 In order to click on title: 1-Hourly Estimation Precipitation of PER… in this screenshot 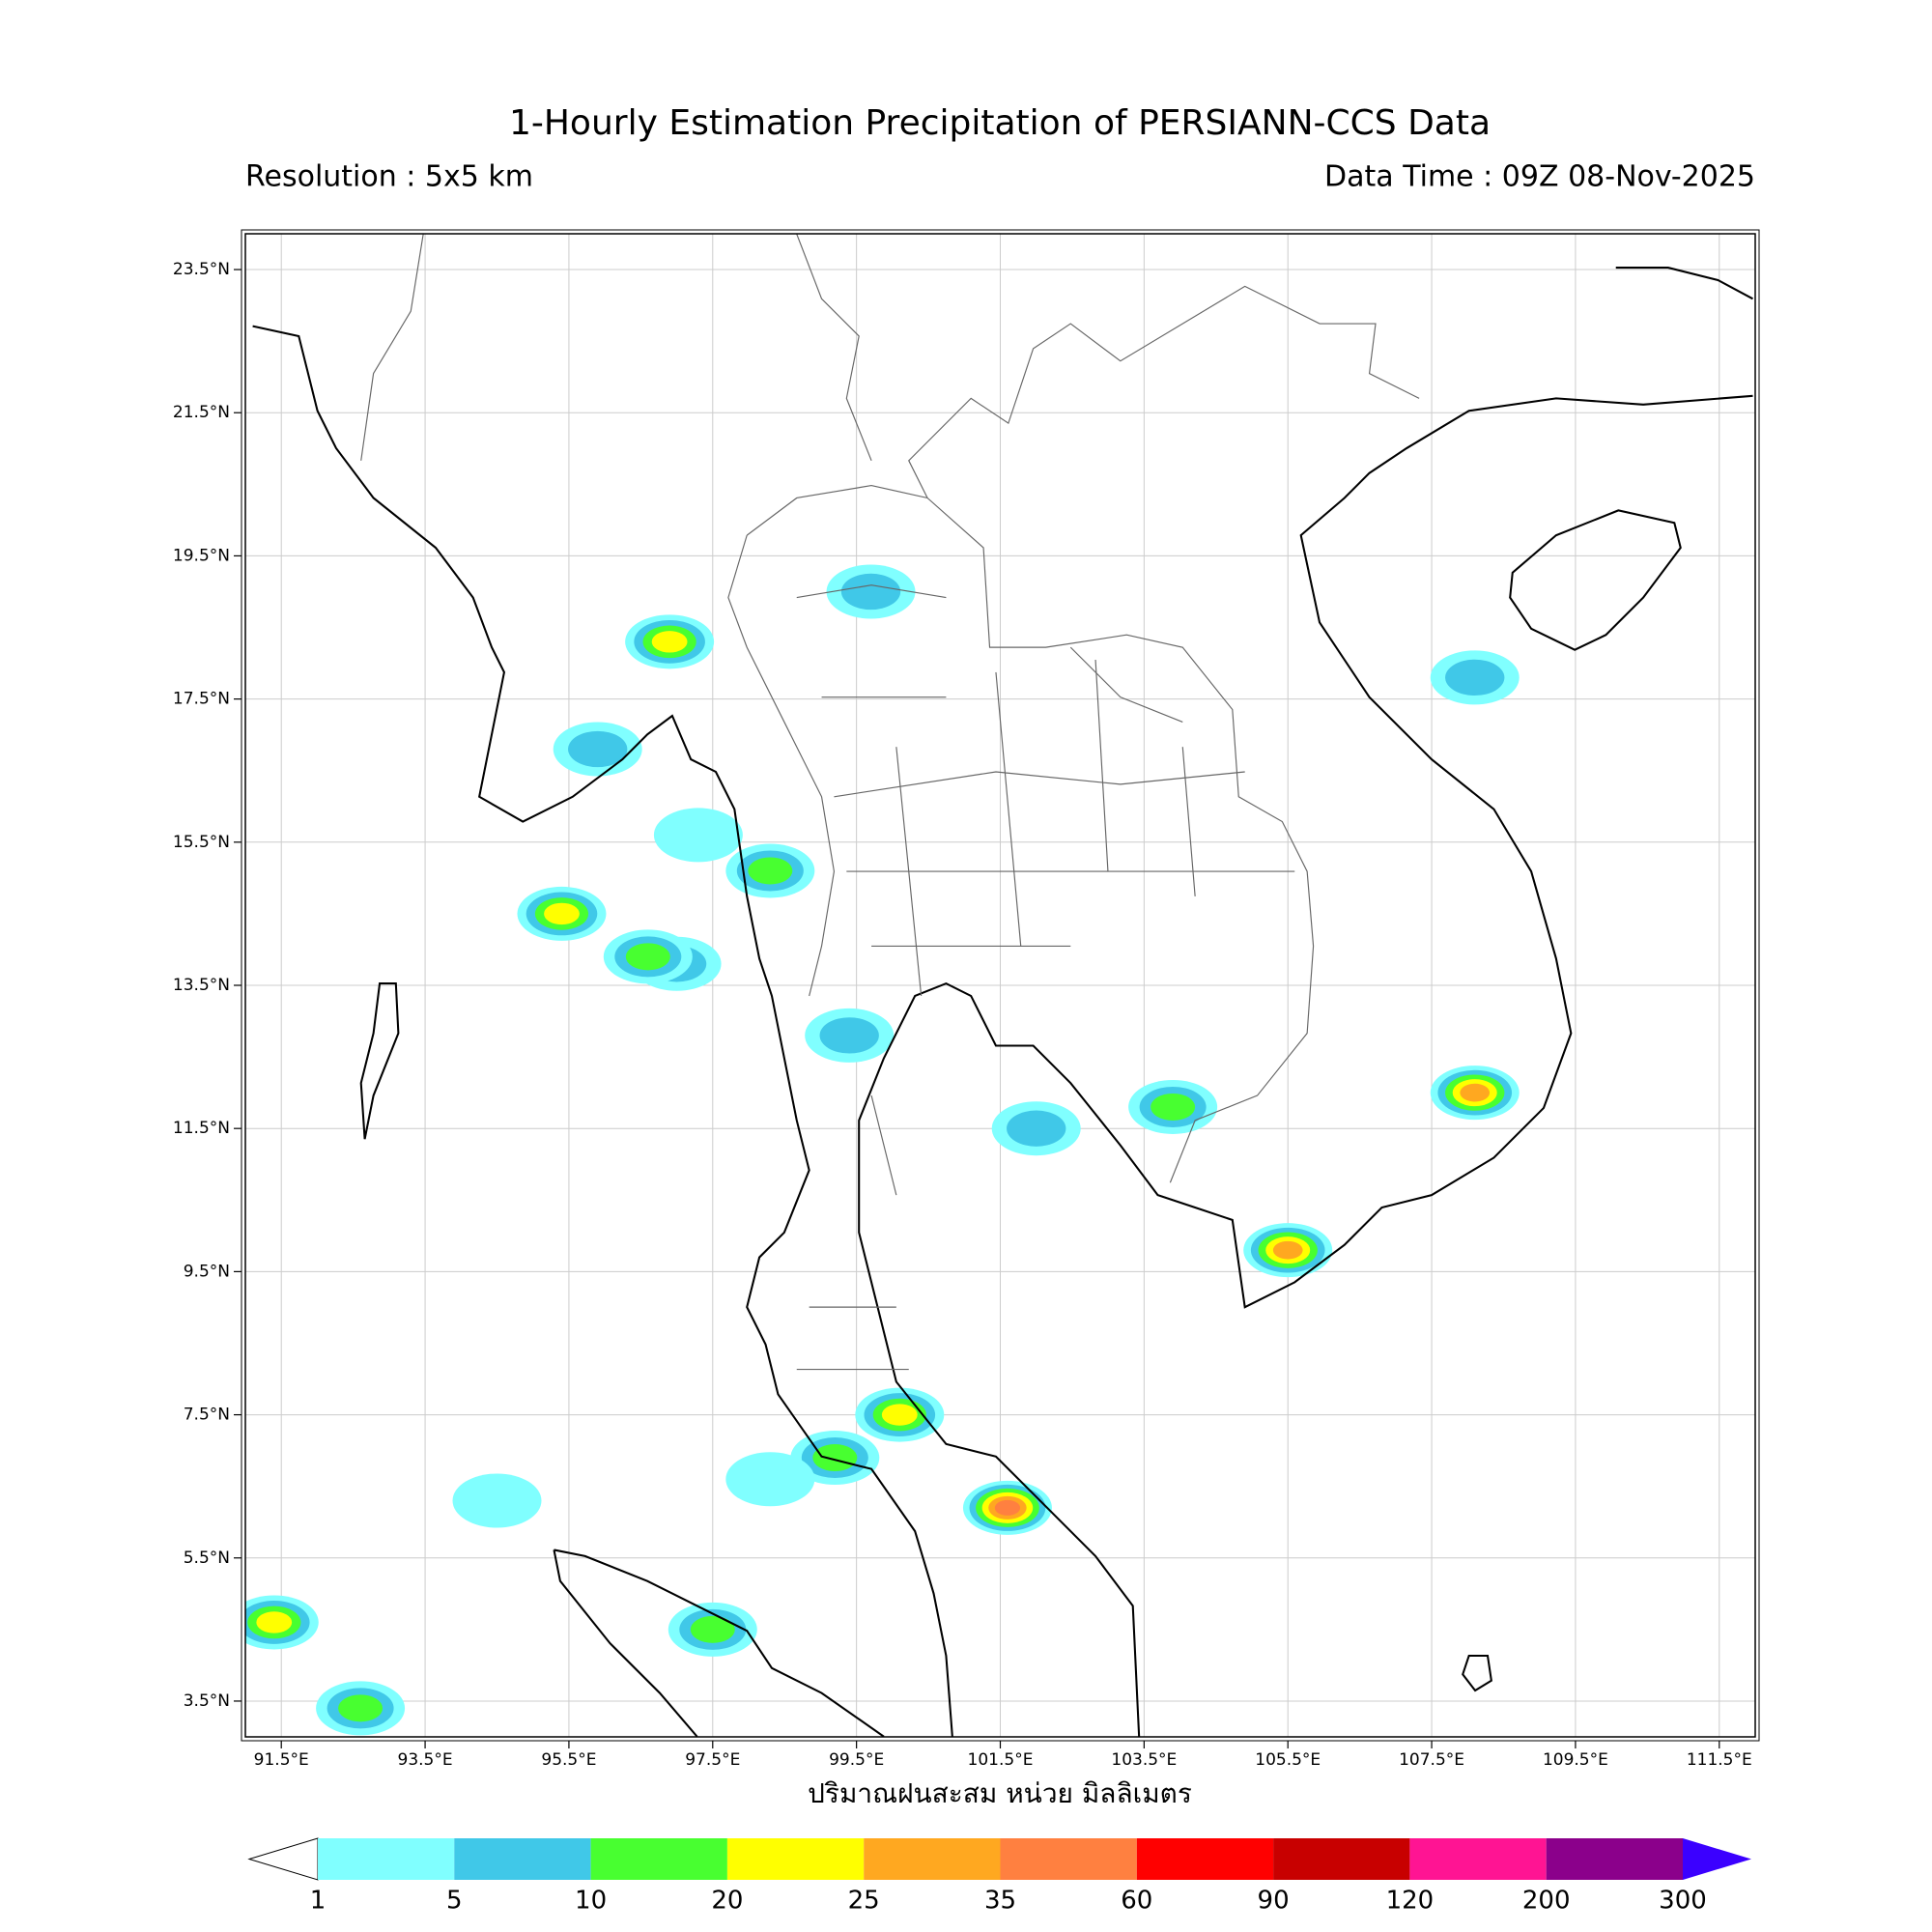, I will do `click(1000, 123)`.